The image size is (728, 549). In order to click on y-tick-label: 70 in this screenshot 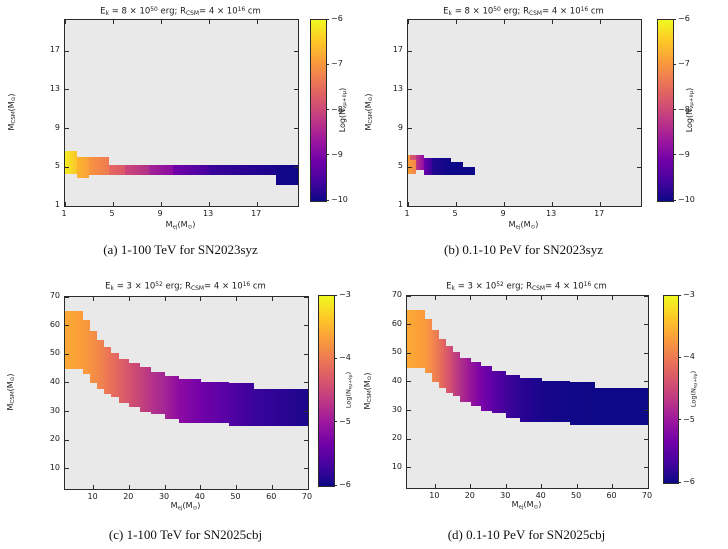, I will do `click(396, 294)`.